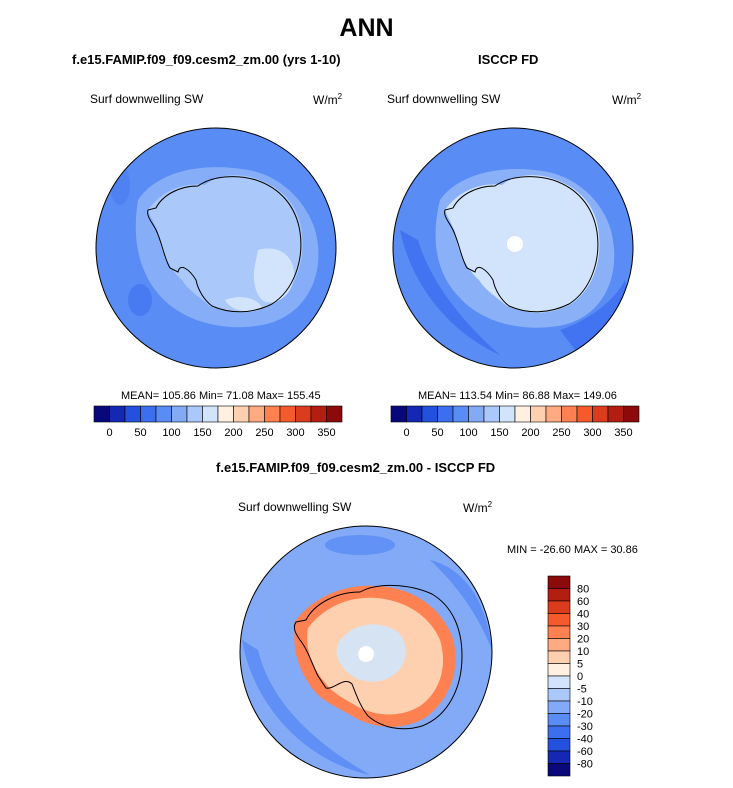  I want to click on panel2-map, so click(513, 248).